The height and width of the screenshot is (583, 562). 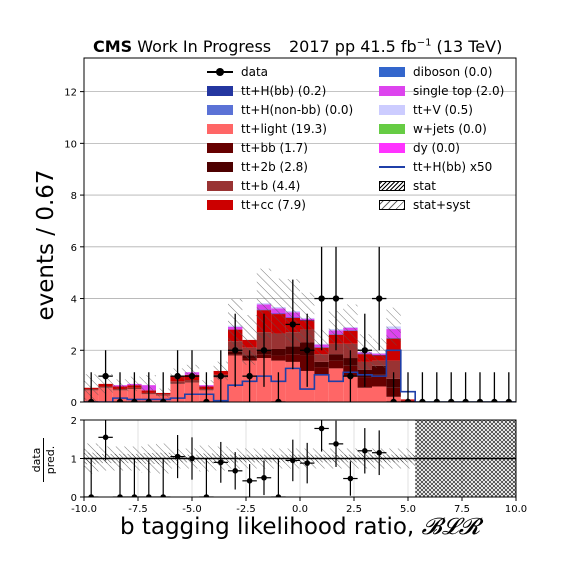 What do you see at coordinates (113, 46) in the screenshot?
I see `cms-label: CMS` at bounding box center [113, 46].